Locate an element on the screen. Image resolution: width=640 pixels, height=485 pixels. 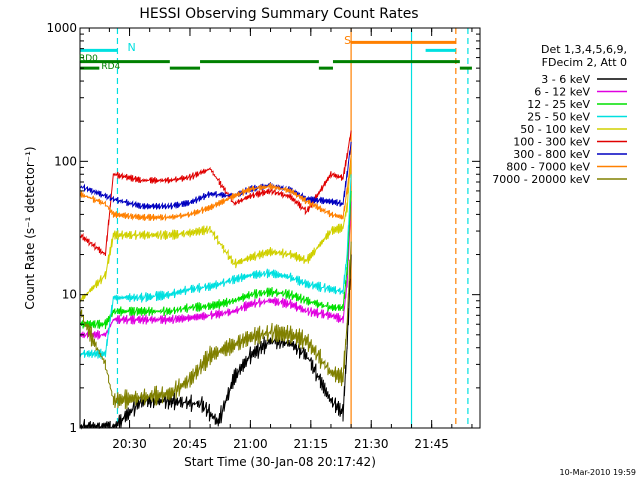
series-2-trace is located at coordinates (215, 260).